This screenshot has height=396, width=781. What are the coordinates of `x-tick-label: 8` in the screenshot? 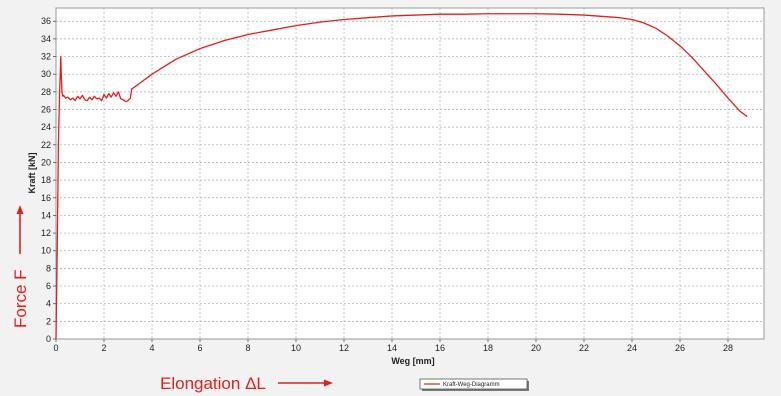 It's located at (247, 348).